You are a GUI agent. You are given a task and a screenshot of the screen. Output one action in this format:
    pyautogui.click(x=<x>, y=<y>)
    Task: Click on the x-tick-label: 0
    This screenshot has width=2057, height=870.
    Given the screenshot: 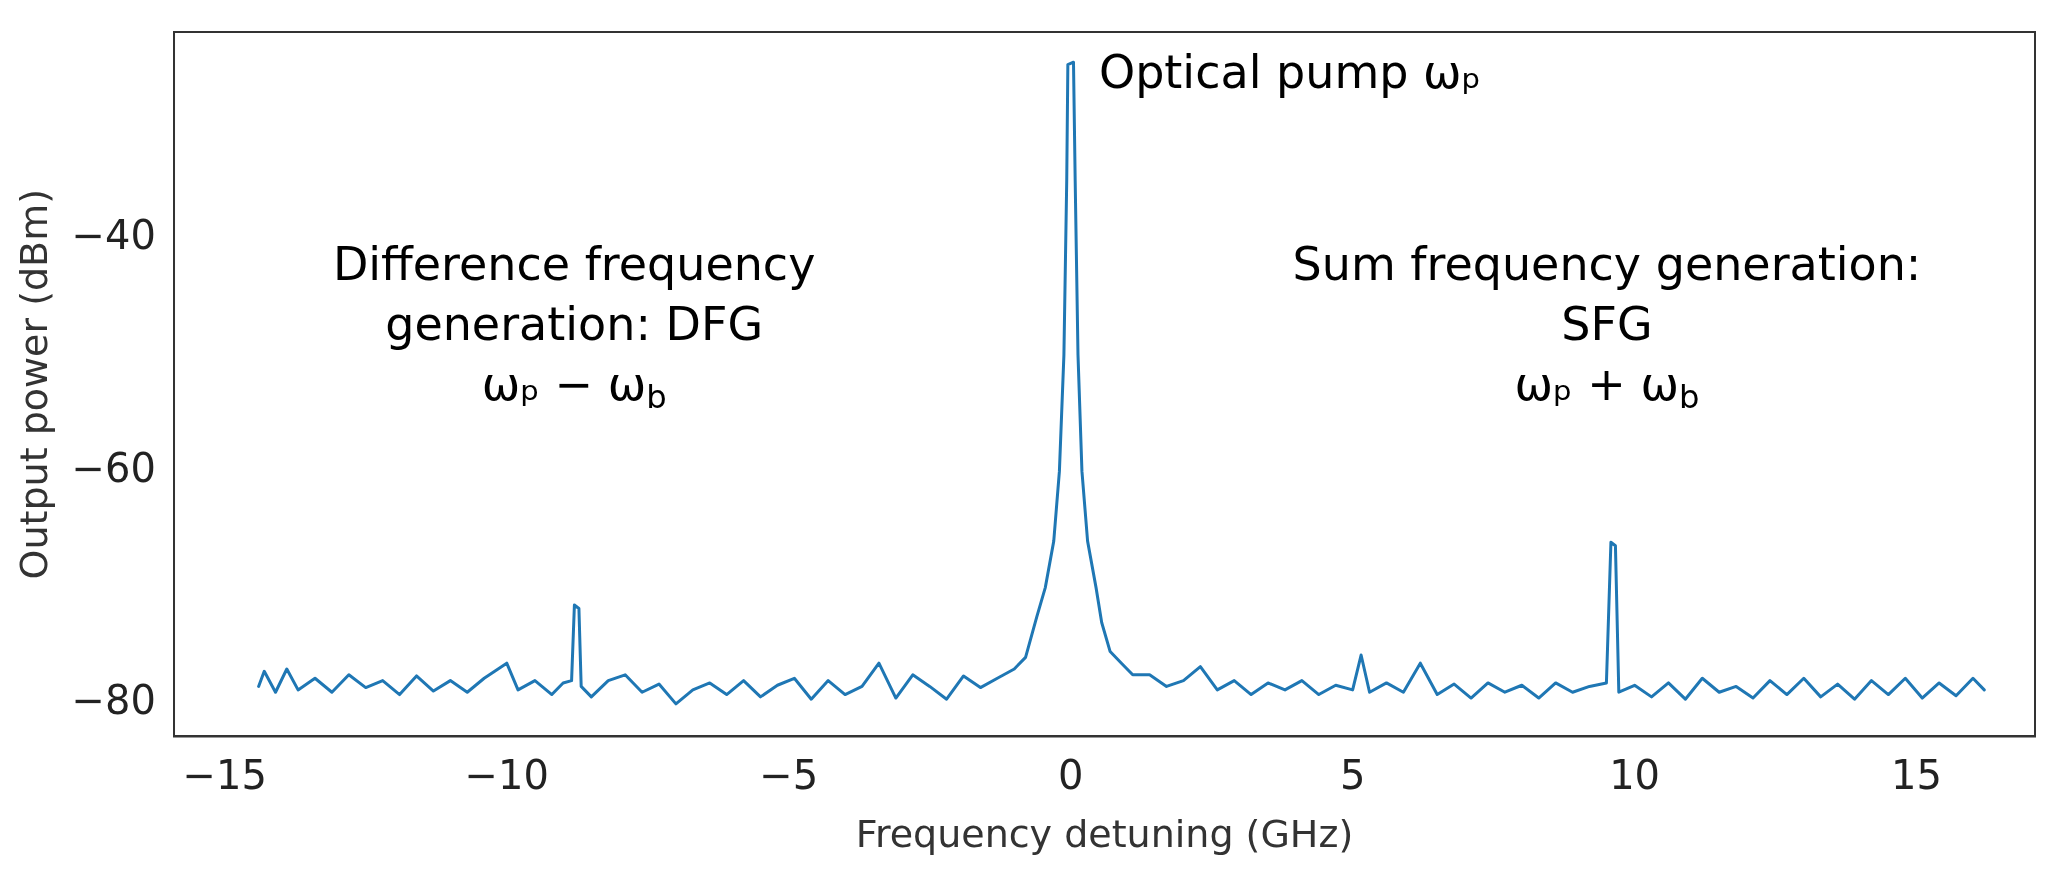 What is the action you would take?
    pyautogui.click(x=1070, y=774)
    